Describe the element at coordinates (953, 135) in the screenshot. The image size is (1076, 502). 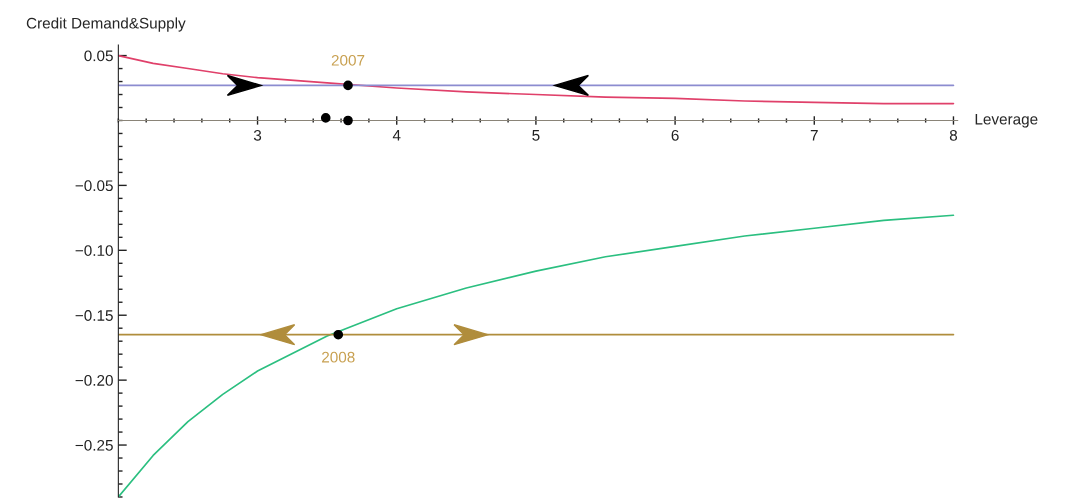
I see `x-tick-label: 8` at that location.